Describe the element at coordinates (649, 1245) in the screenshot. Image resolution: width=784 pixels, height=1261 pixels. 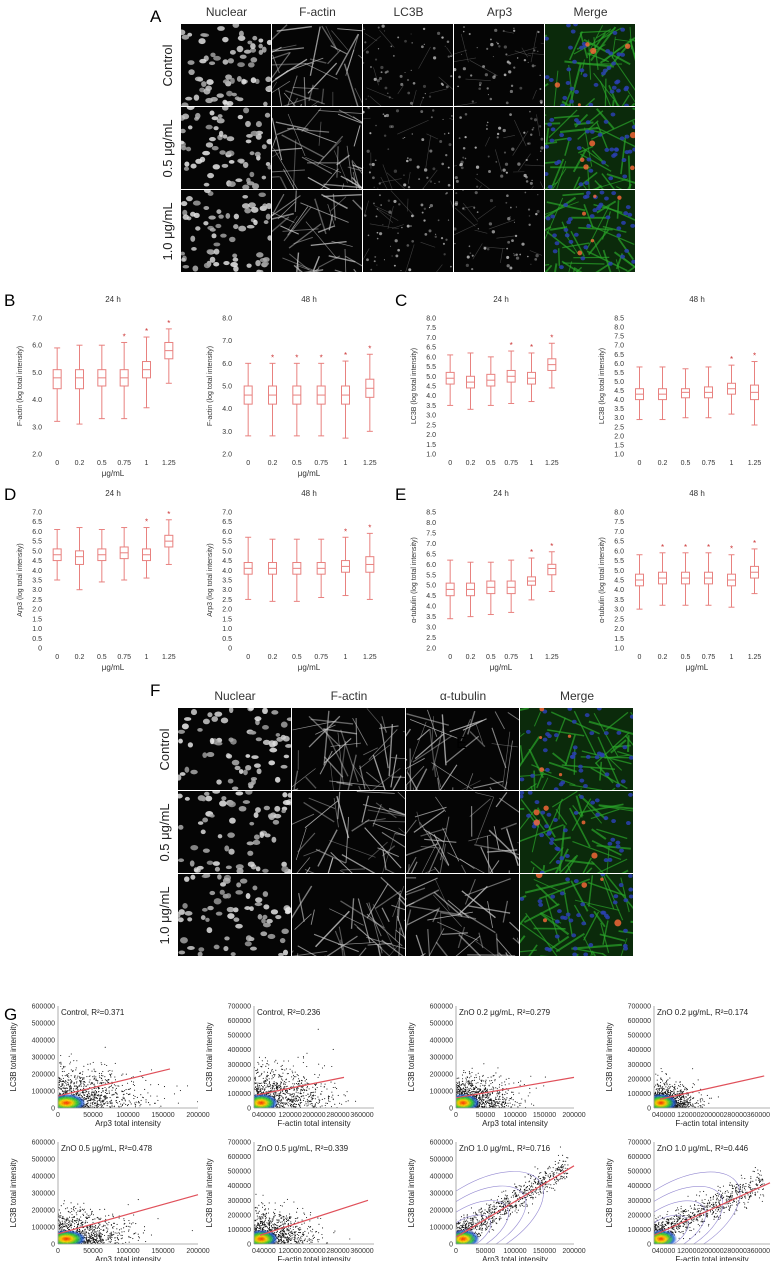
I see `y-tick-label: 0` at that location.